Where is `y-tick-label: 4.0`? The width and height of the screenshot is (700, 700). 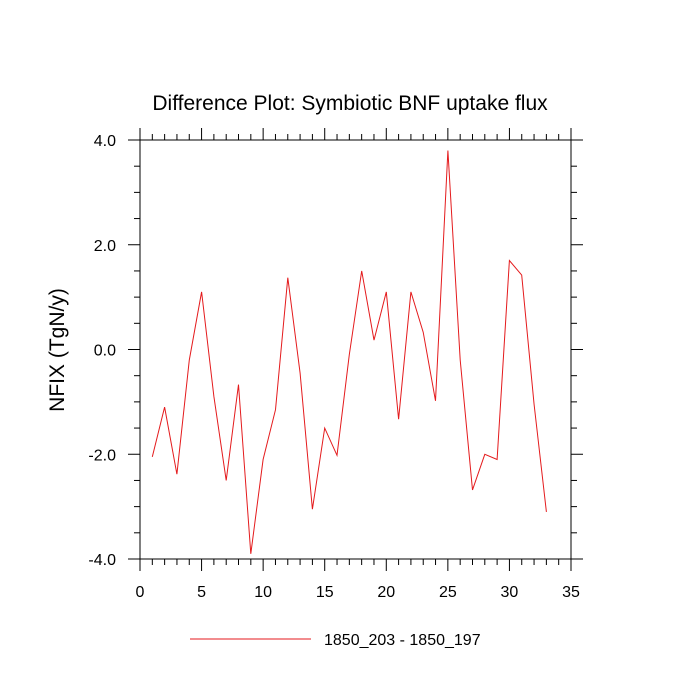
y-tick-label: 4.0 is located at coordinates (105, 141).